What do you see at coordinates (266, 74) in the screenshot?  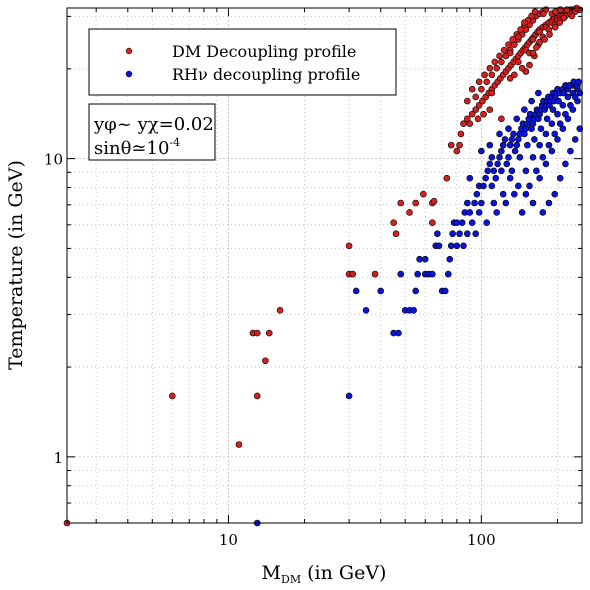 I see `legend-label-rh: RHν decoupling profile` at bounding box center [266, 74].